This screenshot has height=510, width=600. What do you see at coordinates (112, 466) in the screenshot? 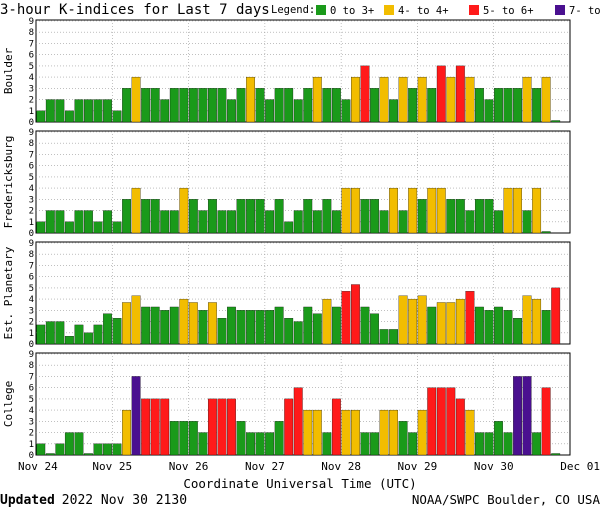
I see `x-tick-label: Nov 25` at bounding box center [112, 466].